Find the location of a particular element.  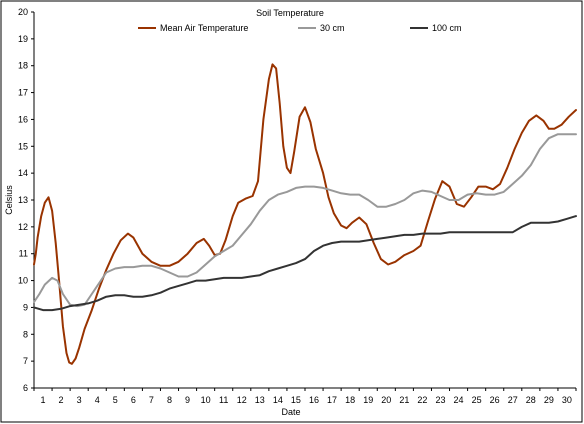

x-axis-label: Date is located at coordinates (290, 412).